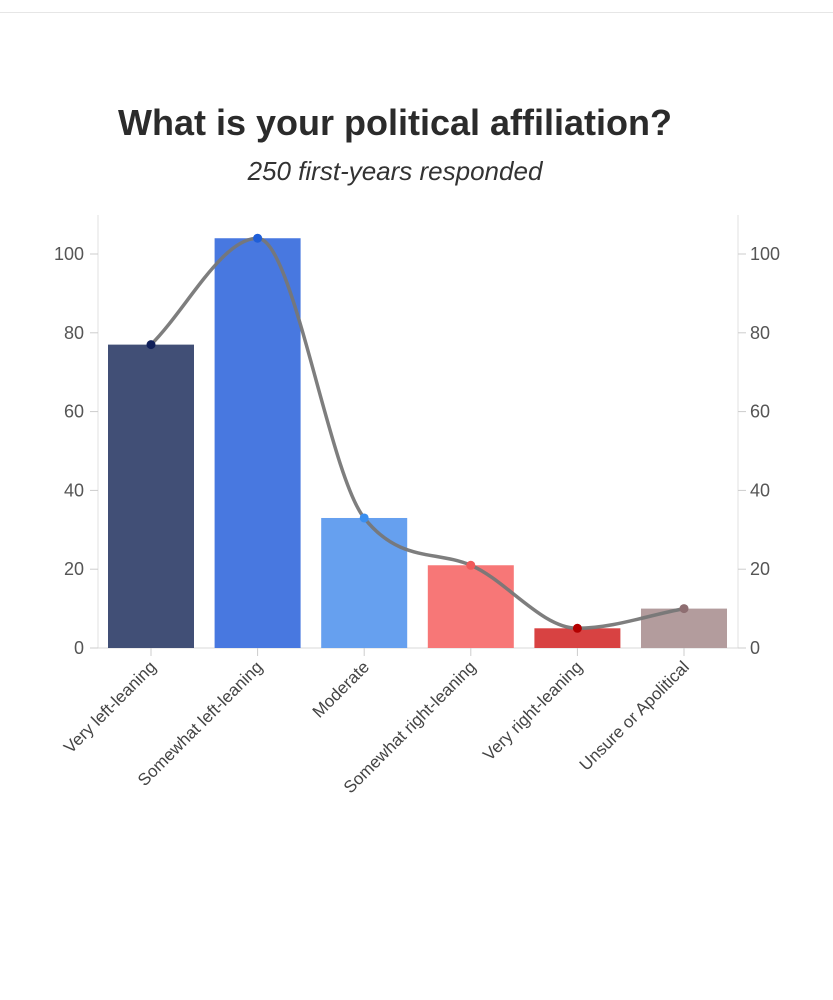 The height and width of the screenshot is (1000, 833). I want to click on y-tick-label-left: 80, so click(74, 333).